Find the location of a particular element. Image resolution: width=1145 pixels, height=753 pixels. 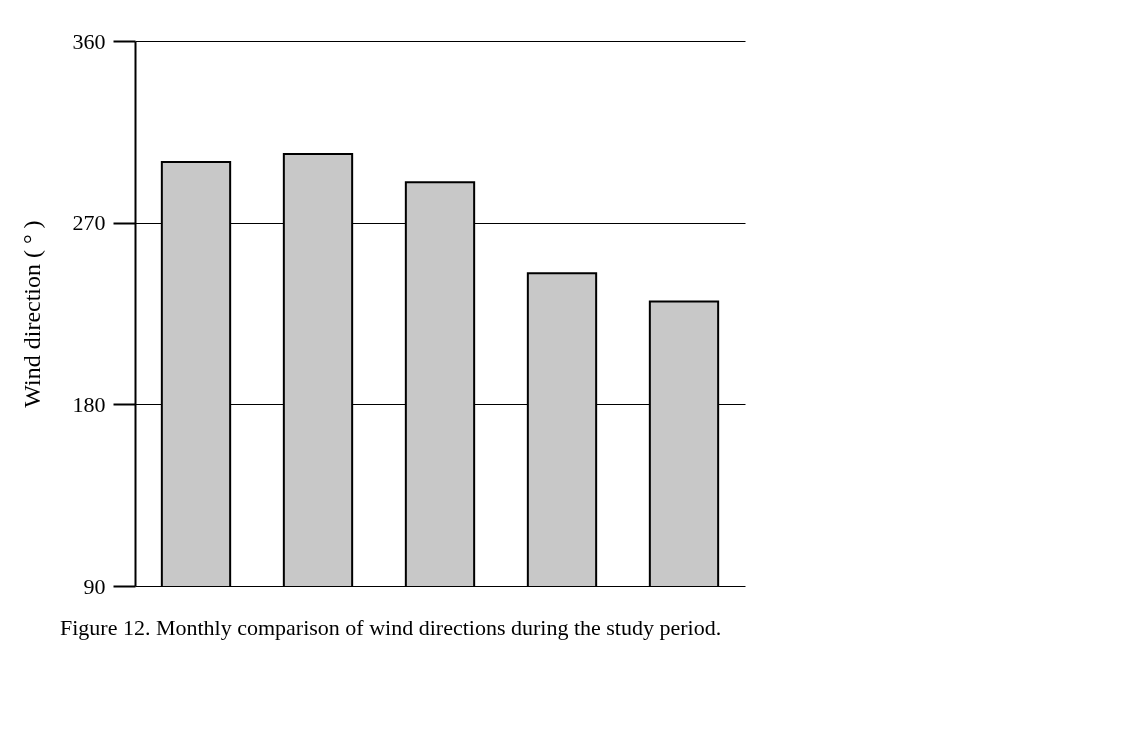

y-tick-label: 360 is located at coordinates (89, 41).